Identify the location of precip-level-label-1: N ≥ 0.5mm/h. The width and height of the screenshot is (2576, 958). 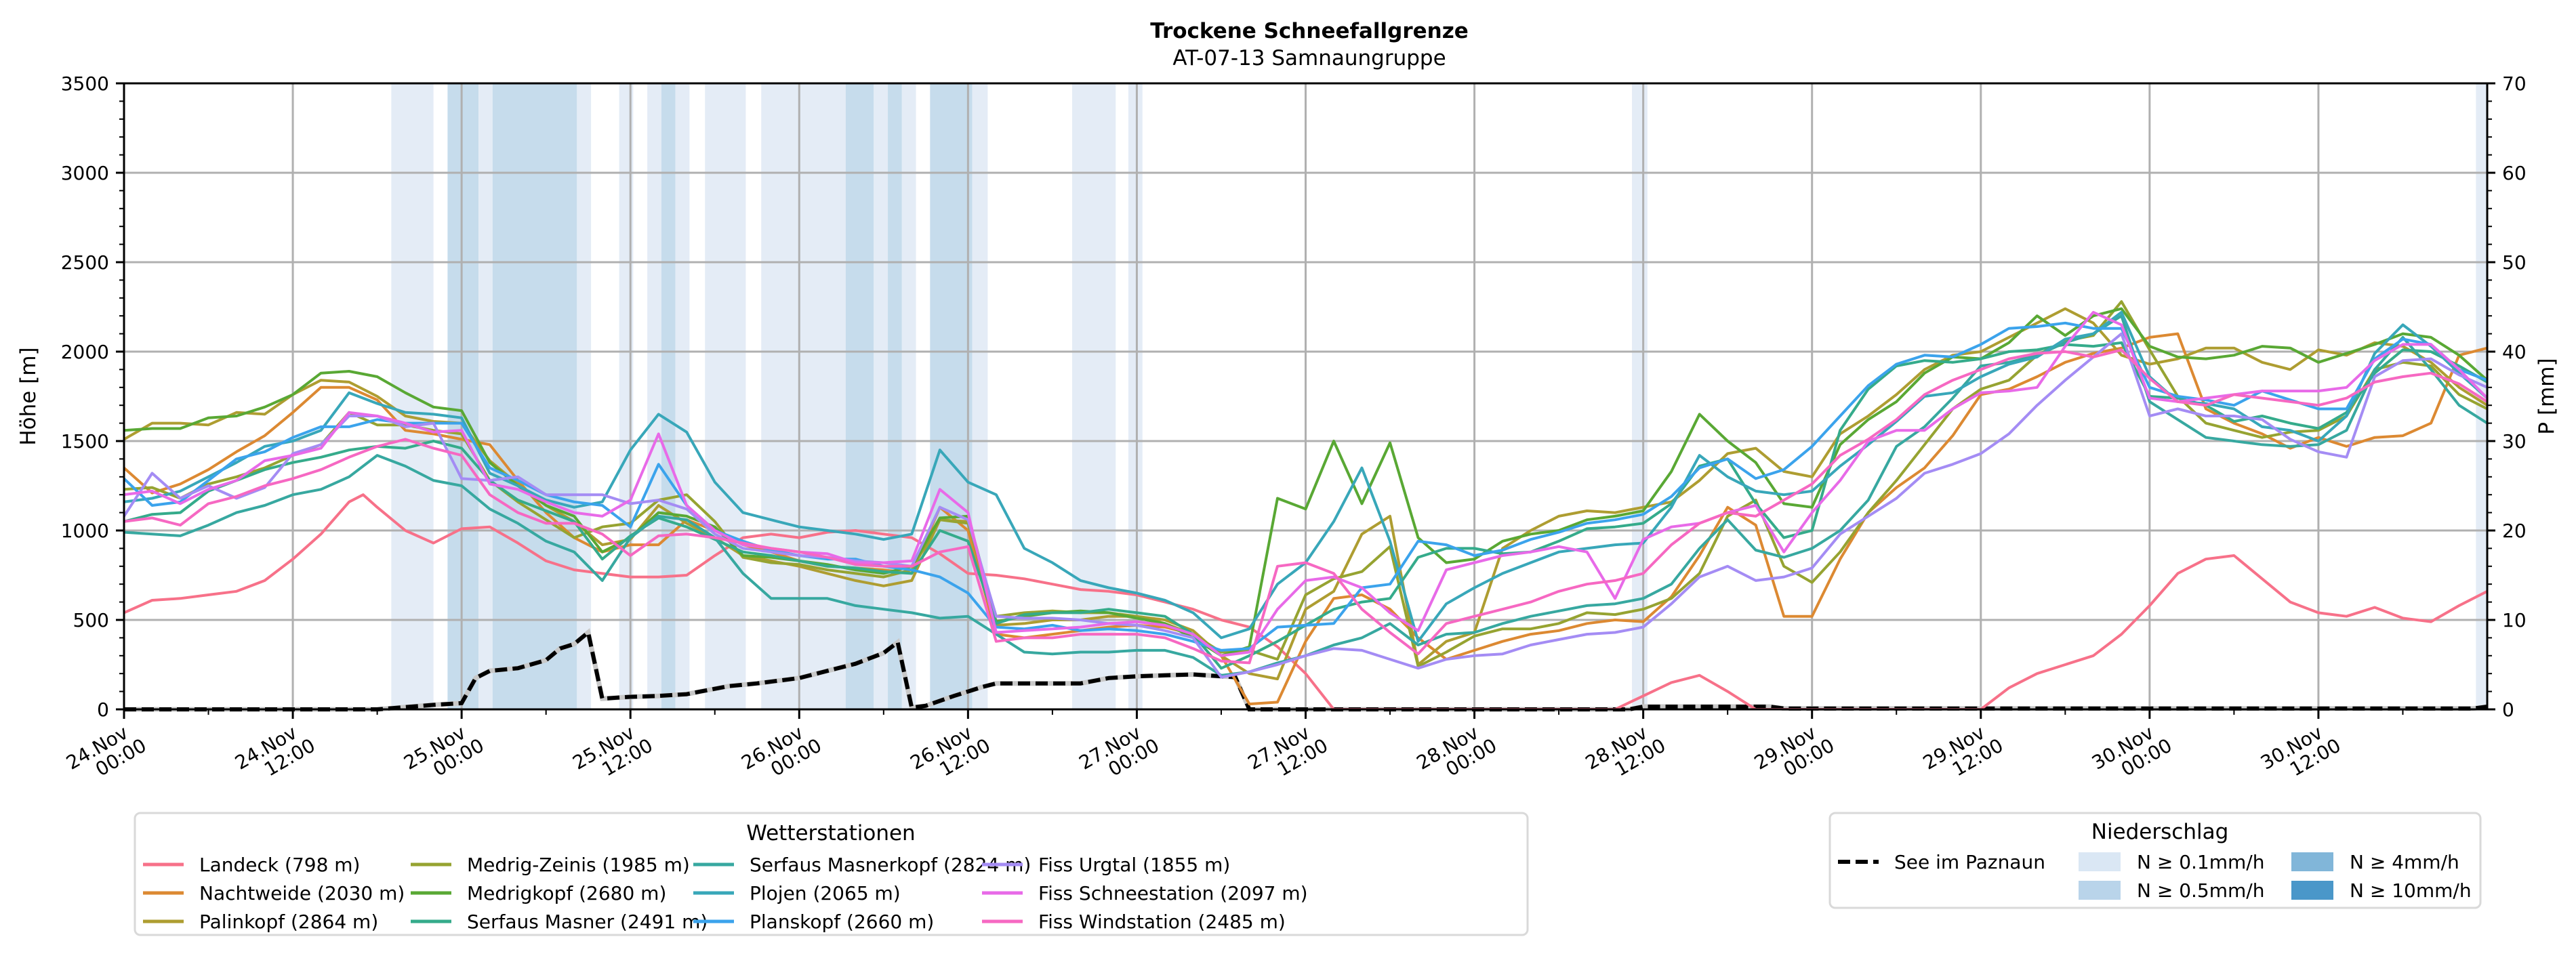
(2200, 890).